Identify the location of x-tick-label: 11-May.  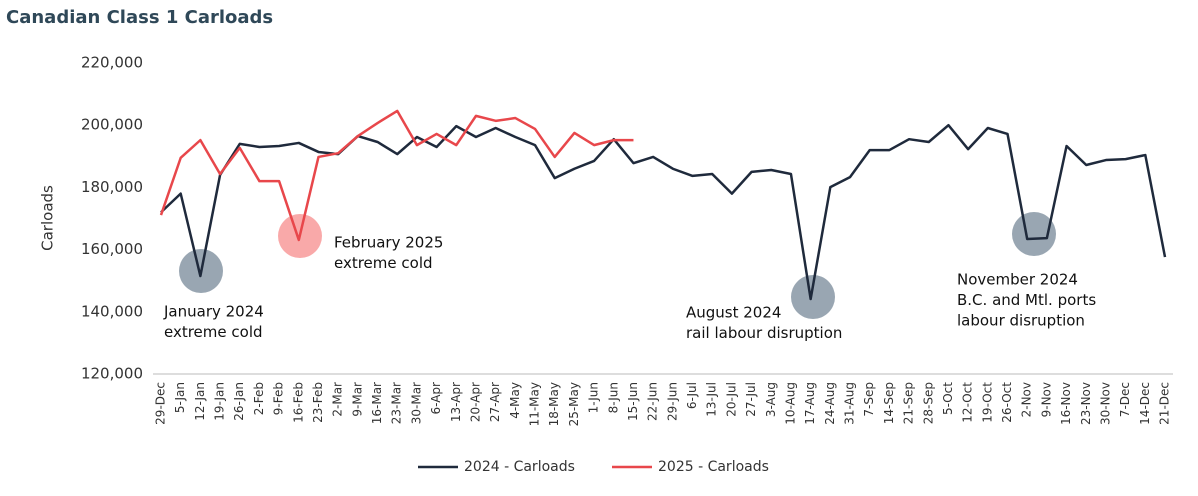
(535, 404).